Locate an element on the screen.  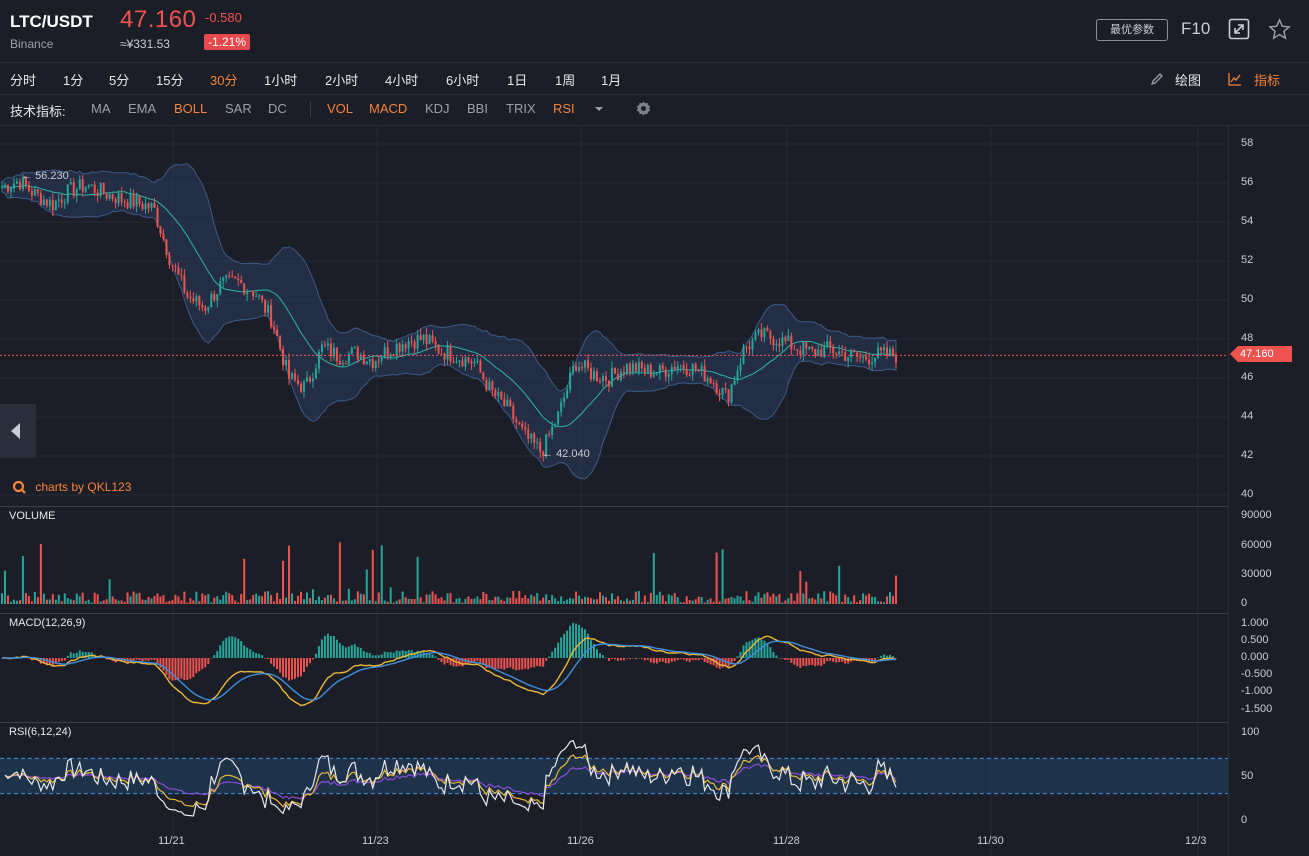
interval-tab-timeshare: 分时 is located at coordinates (23, 80).